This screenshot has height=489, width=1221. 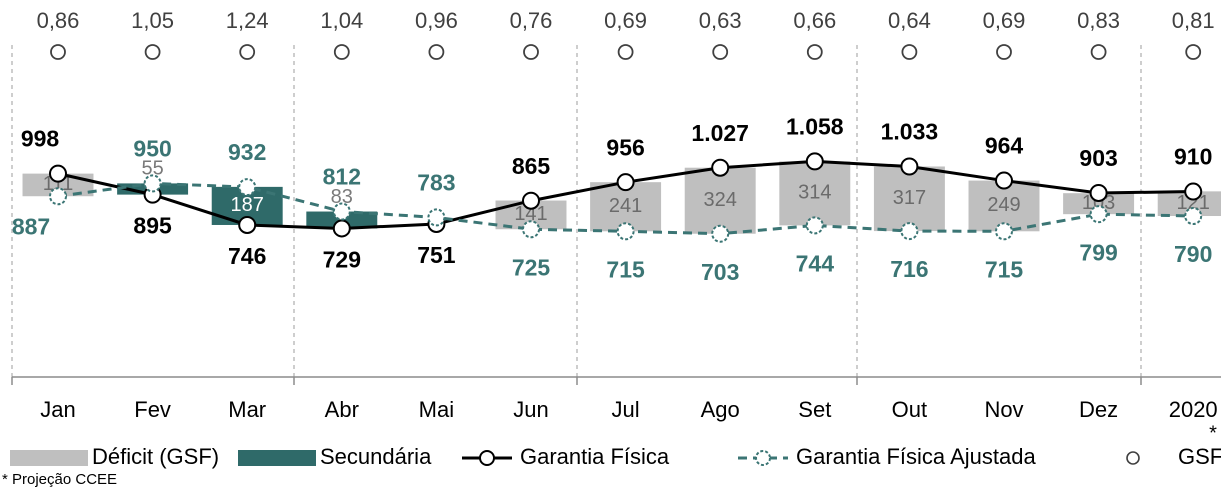 What do you see at coordinates (341, 20) in the screenshot?
I see `gsf-label: 1,04` at bounding box center [341, 20].